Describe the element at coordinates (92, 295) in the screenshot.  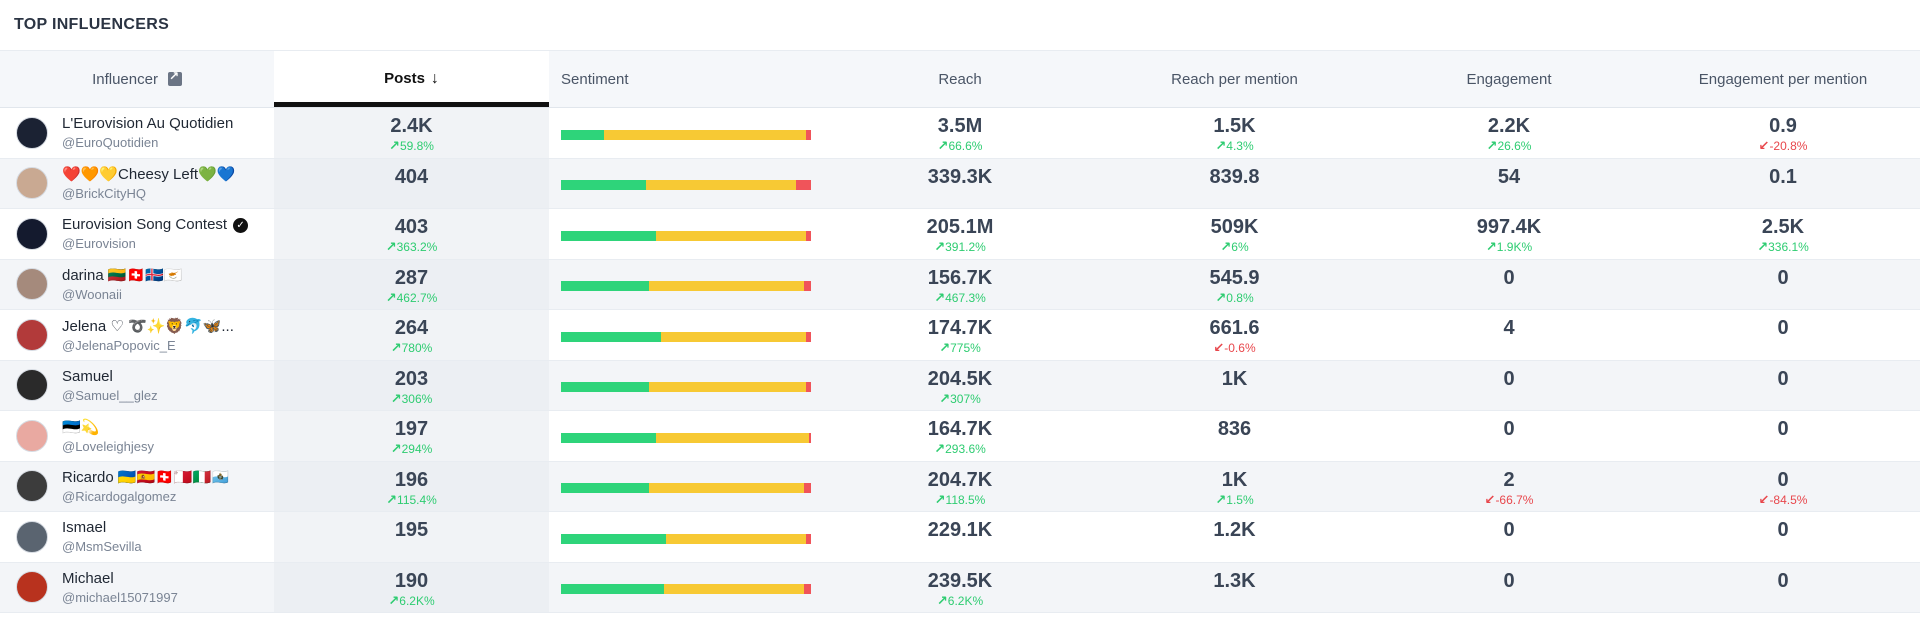
I see `influencer-handle: @Woonaii` at that location.